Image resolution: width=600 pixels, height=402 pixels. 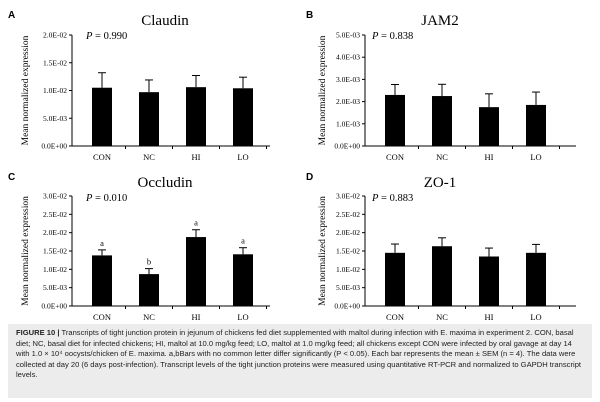 I want to click on panel-c-bar-lo, so click(x=243, y=280).